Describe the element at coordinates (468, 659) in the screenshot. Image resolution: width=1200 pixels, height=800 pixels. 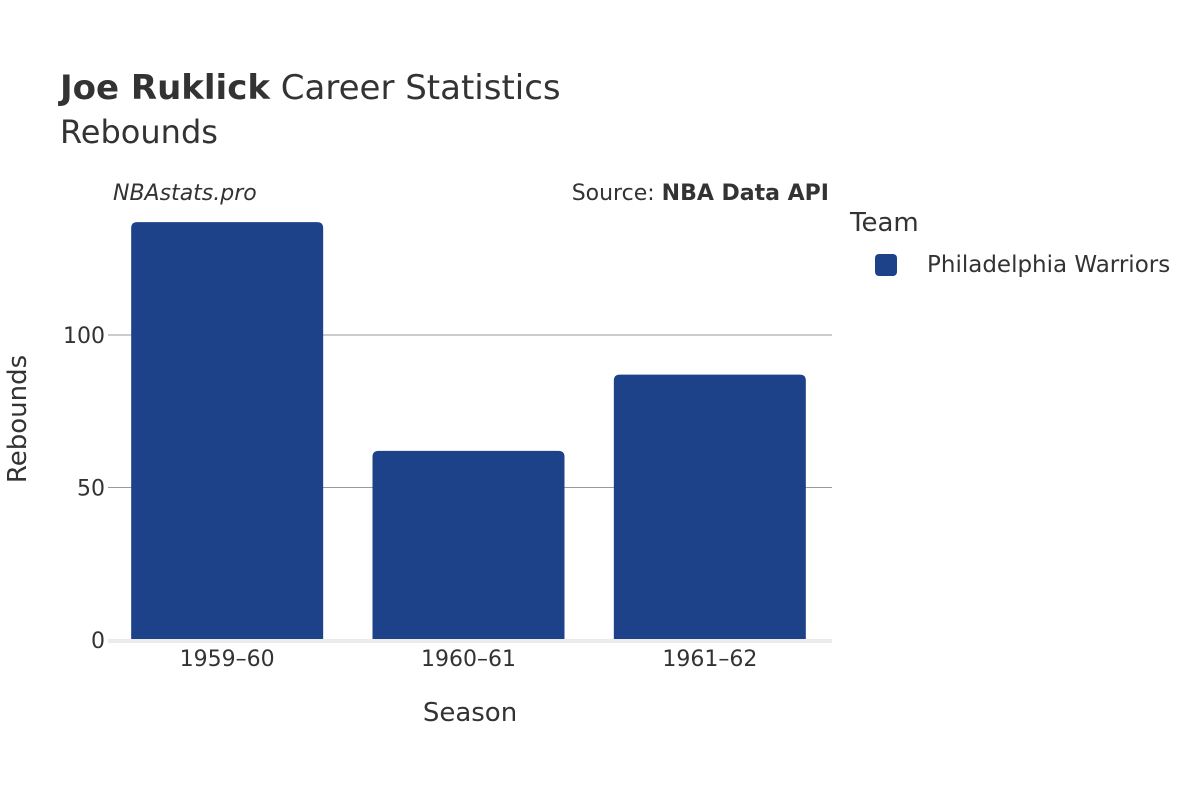
I see `x-tick-label: 1960–61` at that location.